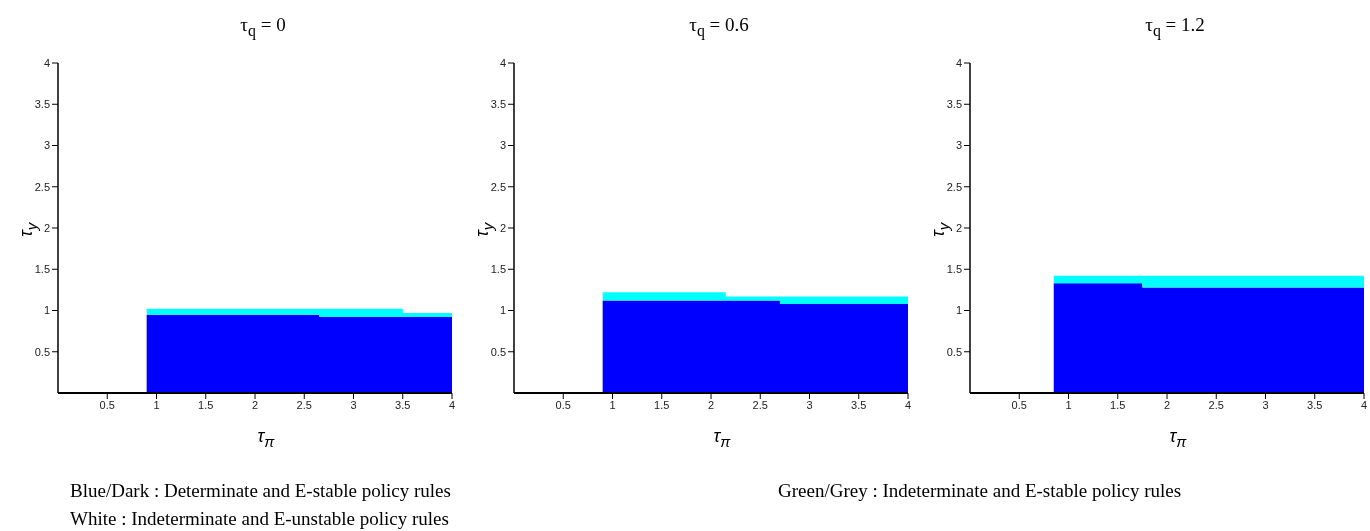 The image size is (1370, 531). I want to click on text: Blue/Dark : Determinate and E-stable policy rules, so click(260, 491).